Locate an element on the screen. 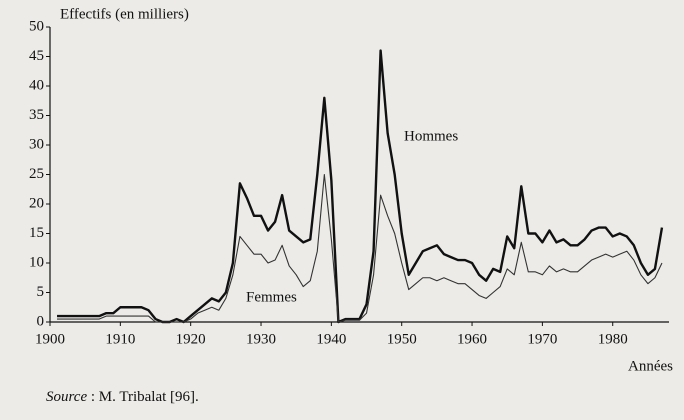  series-label: Hommes is located at coordinates (431, 136).